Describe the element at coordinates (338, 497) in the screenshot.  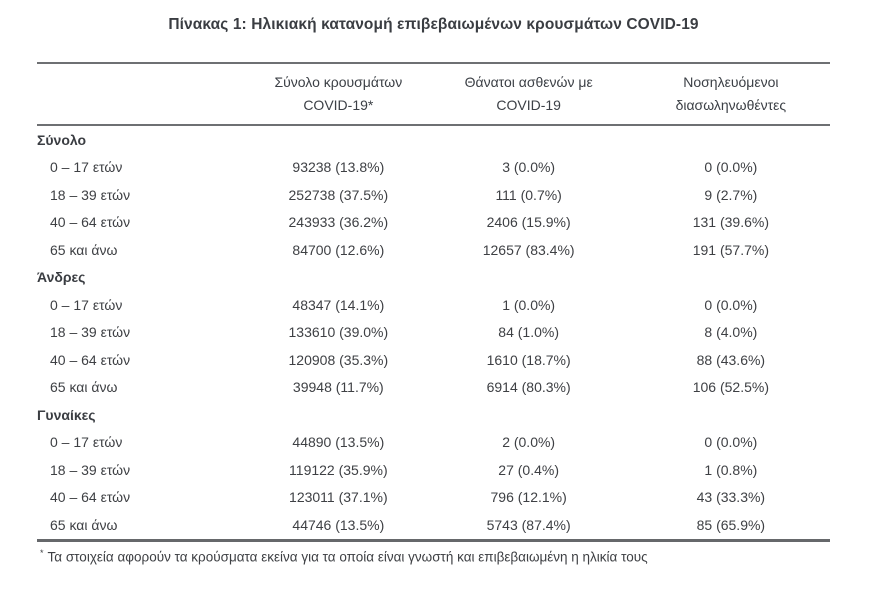
I see `cases-cell: 123011 (37.1%)` at that location.